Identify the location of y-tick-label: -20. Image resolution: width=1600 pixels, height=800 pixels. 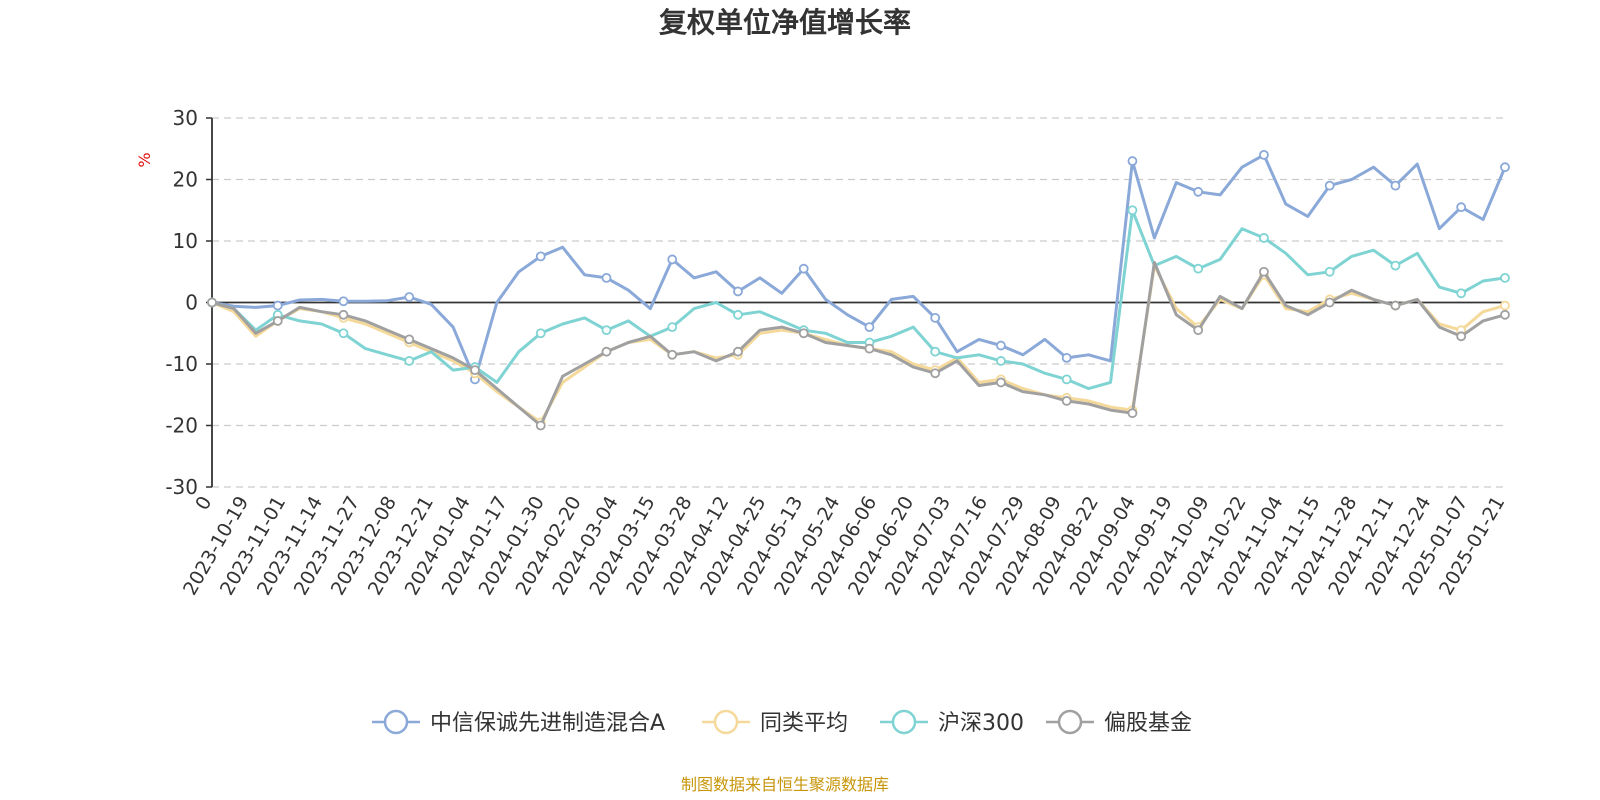
(181, 426).